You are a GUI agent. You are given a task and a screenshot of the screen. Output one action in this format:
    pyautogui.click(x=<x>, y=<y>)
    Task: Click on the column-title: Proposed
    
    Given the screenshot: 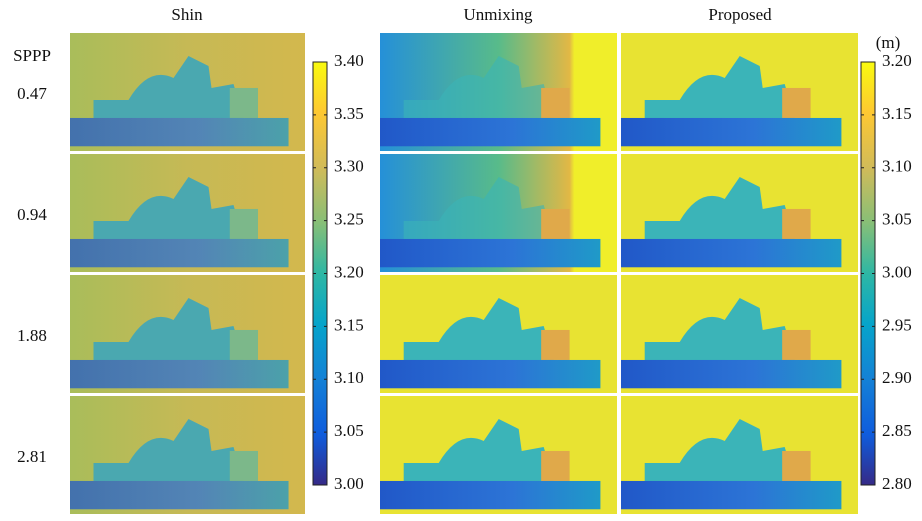 What is the action you would take?
    pyautogui.click(x=740, y=14)
    